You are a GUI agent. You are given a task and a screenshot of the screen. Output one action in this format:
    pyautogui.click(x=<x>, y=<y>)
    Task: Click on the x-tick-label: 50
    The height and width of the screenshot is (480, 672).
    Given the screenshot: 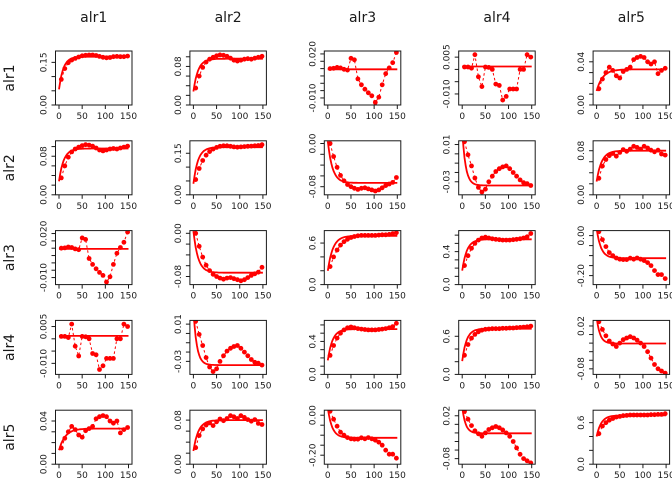 What is the action you would take?
    pyautogui.click(x=620, y=207)
    